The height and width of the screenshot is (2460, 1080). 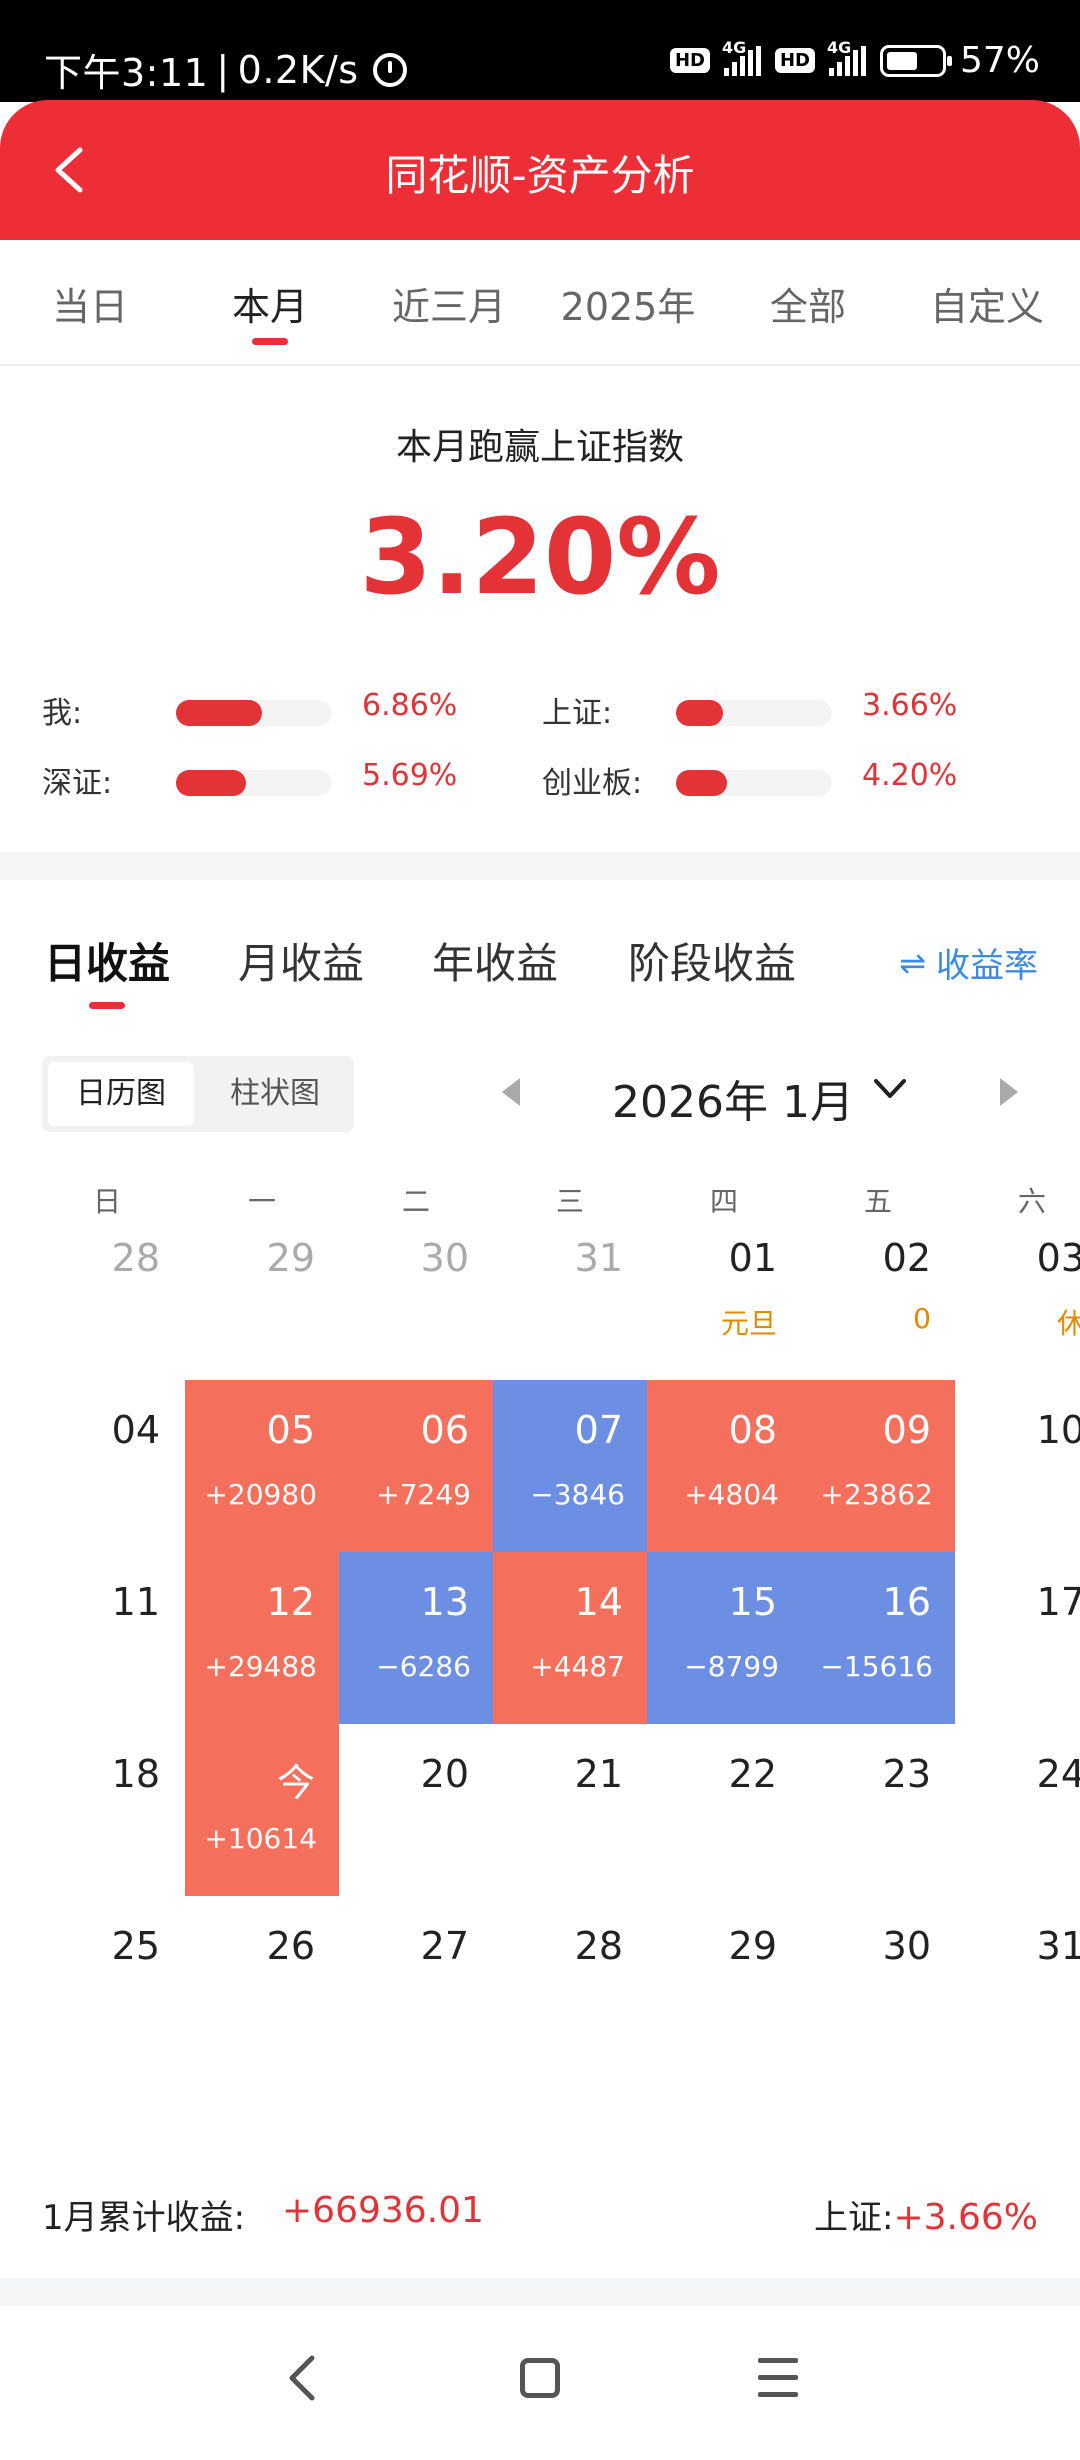 I want to click on calendar-day-cell: 26, so click(x=262, y=1982).